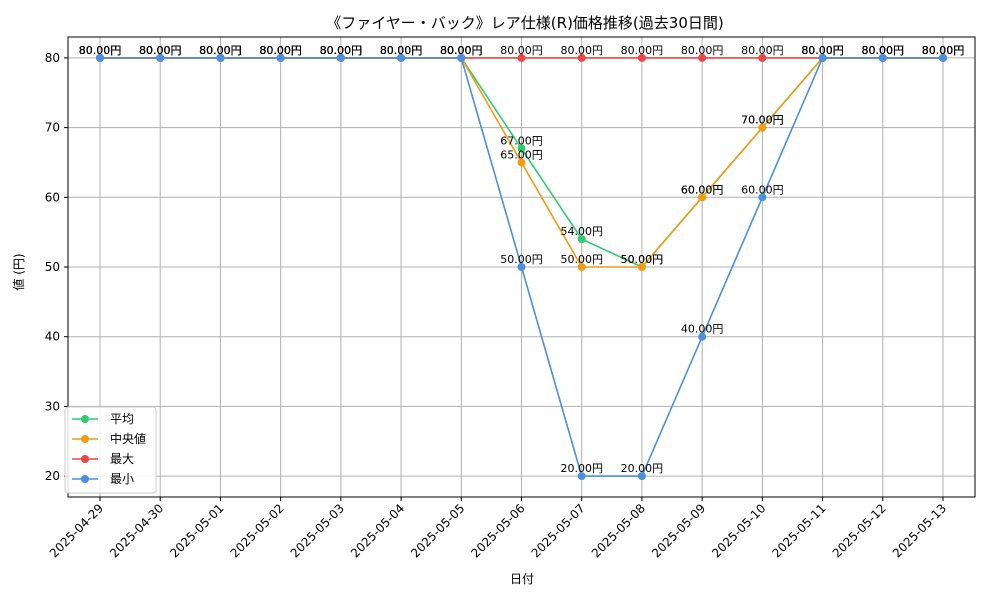 The height and width of the screenshot is (600, 1000). Describe the element at coordinates (122, 419) in the screenshot. I see `legend-label: 平均` at that location.